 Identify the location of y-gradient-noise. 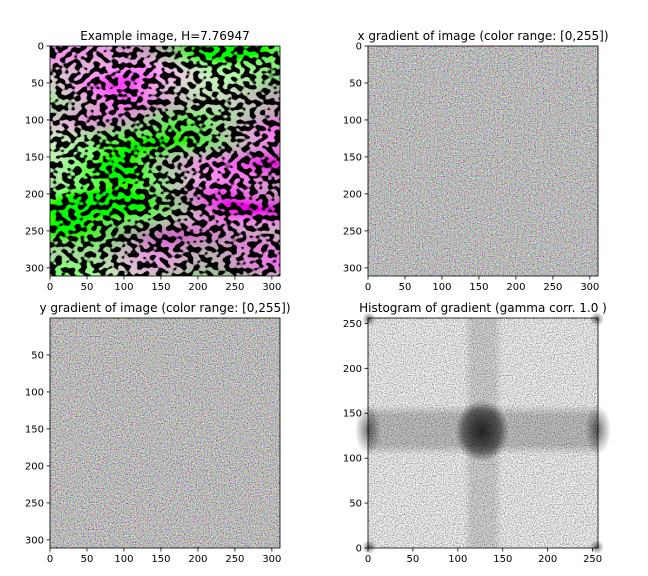
(165, 433).